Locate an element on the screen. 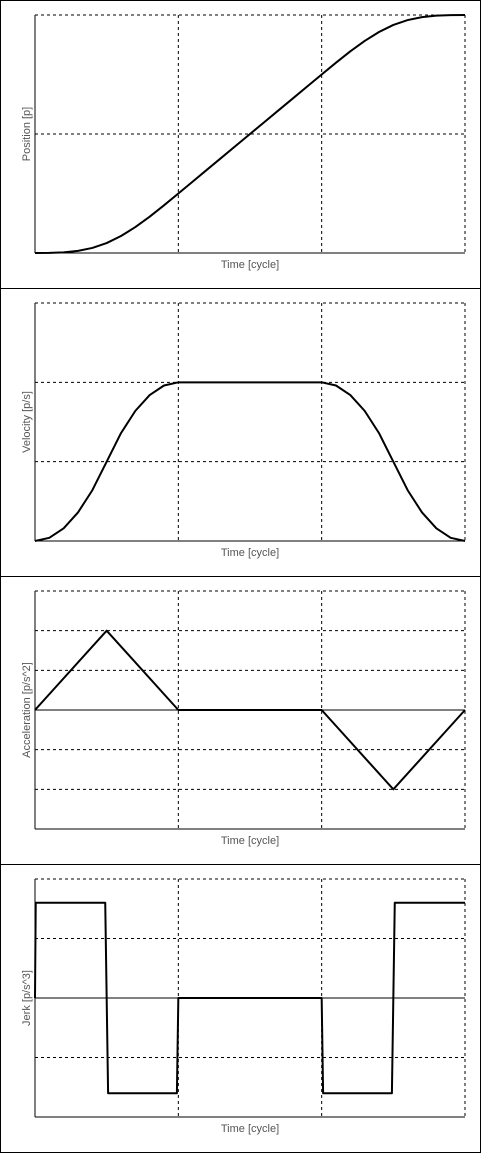 This screenshot has width=481, height=1153. y-axis-label: Position [p] is located at coordinates (27, 134).